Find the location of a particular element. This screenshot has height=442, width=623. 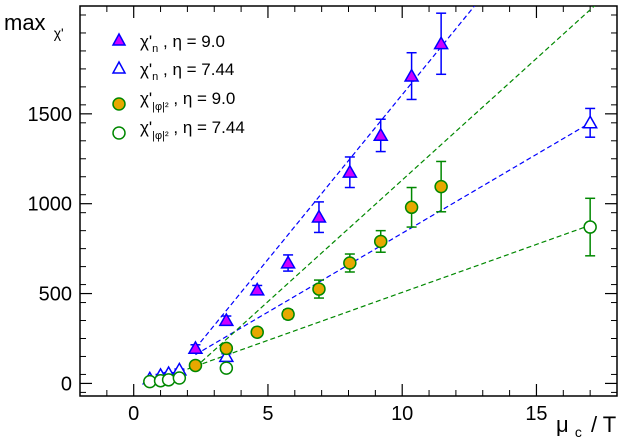

x-tick-label: 0 is located at coordinates (133, 414).